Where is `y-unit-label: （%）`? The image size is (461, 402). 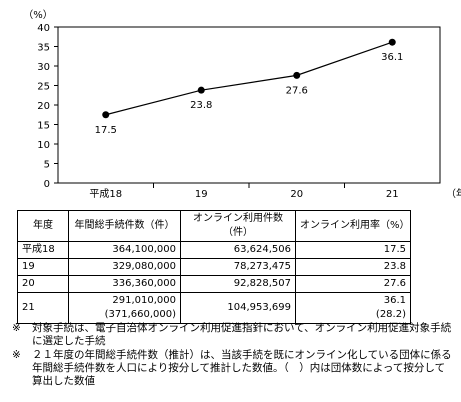 y-unit-label: （%） is located at coordinates (38, 15).